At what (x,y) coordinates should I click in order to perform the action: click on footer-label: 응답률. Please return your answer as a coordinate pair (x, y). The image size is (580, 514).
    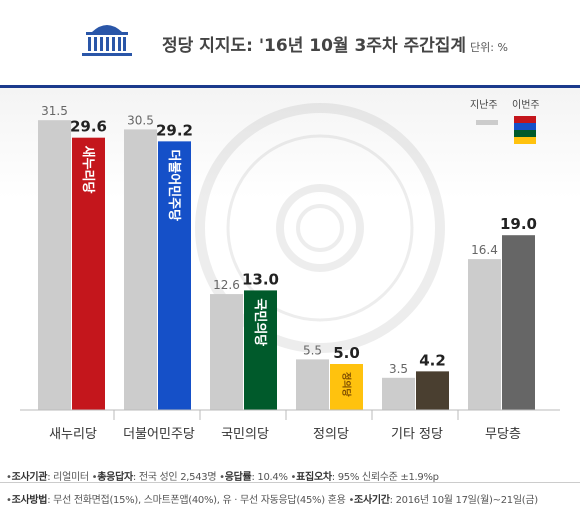
    Looking at the image, I should click on (238, 477).